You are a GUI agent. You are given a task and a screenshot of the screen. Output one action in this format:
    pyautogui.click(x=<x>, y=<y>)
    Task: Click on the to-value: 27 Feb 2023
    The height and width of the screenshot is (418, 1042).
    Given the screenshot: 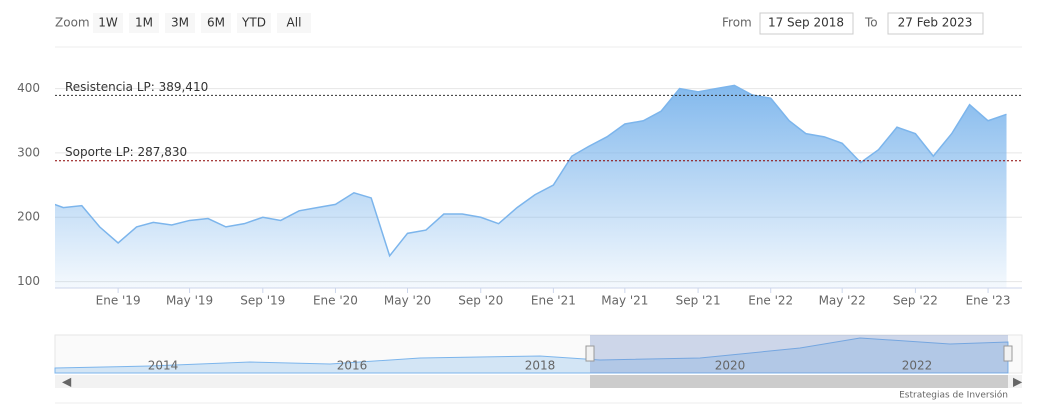 What is the action you would take?
    pyautogui.click(x=935, y=23)
    